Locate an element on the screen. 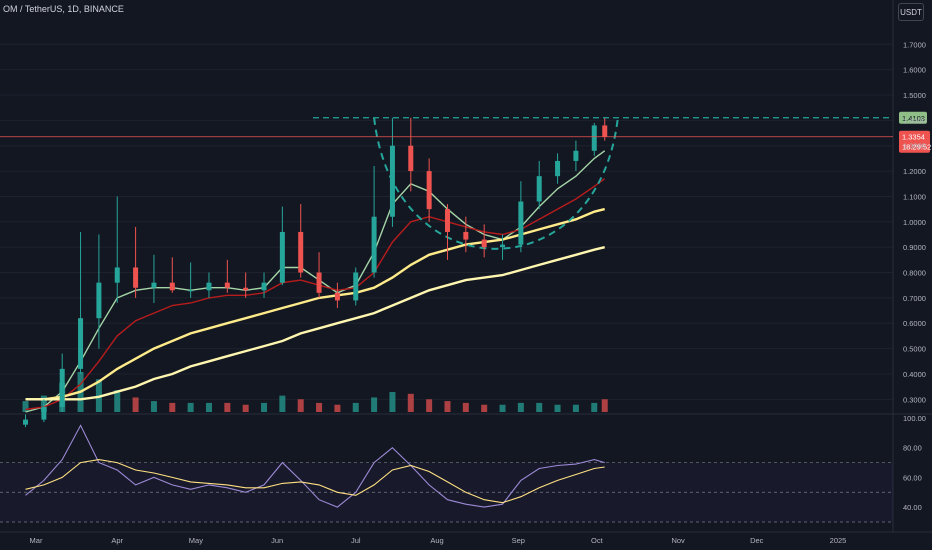 The height and width of the screenshot is (550, 932). rsi-ma-line is located at coordinates (315, 481).